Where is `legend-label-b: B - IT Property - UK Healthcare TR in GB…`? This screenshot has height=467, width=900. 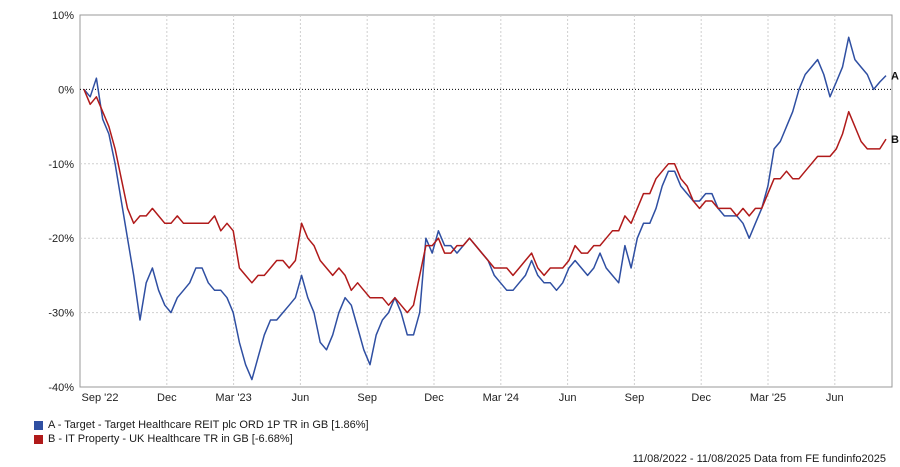
legend-label-b: B - IT Property - UK Healthcare TR in GB… is located at coordinates (170, 439).